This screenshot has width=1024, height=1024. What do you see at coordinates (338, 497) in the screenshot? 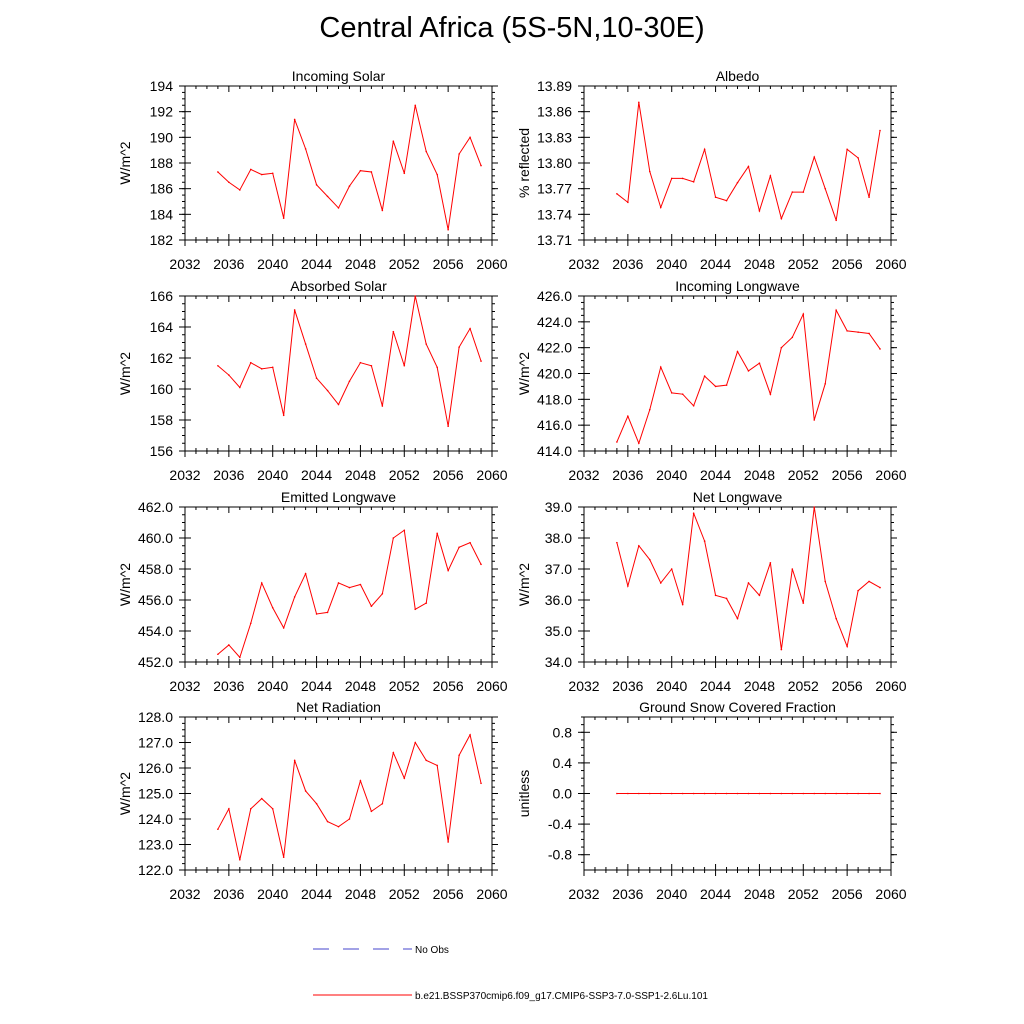
I see `panel-title: Emitted Longwave` at bounding box center [338, 497].